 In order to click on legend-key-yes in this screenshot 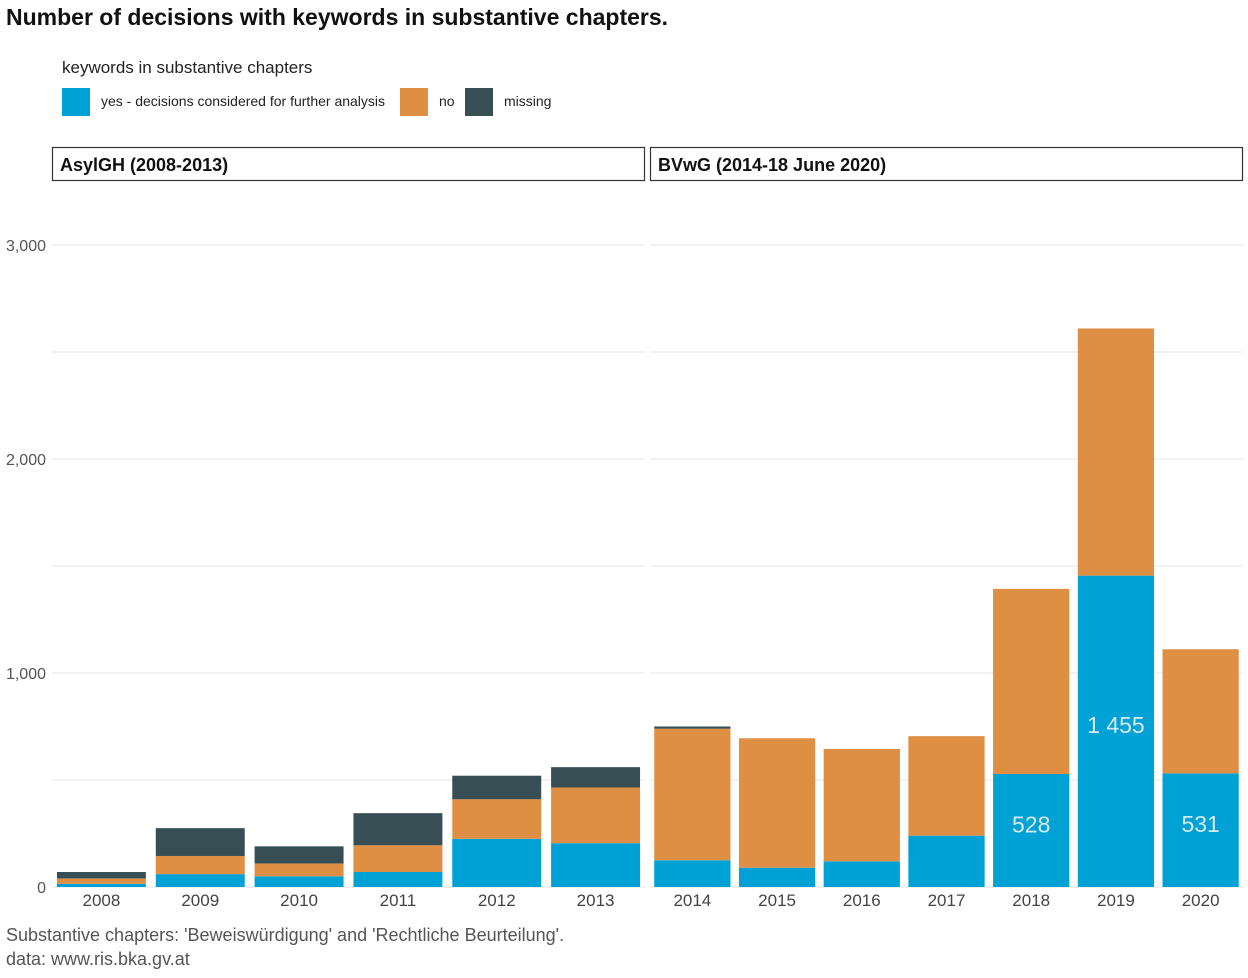, I will do `click(76, 102)`.